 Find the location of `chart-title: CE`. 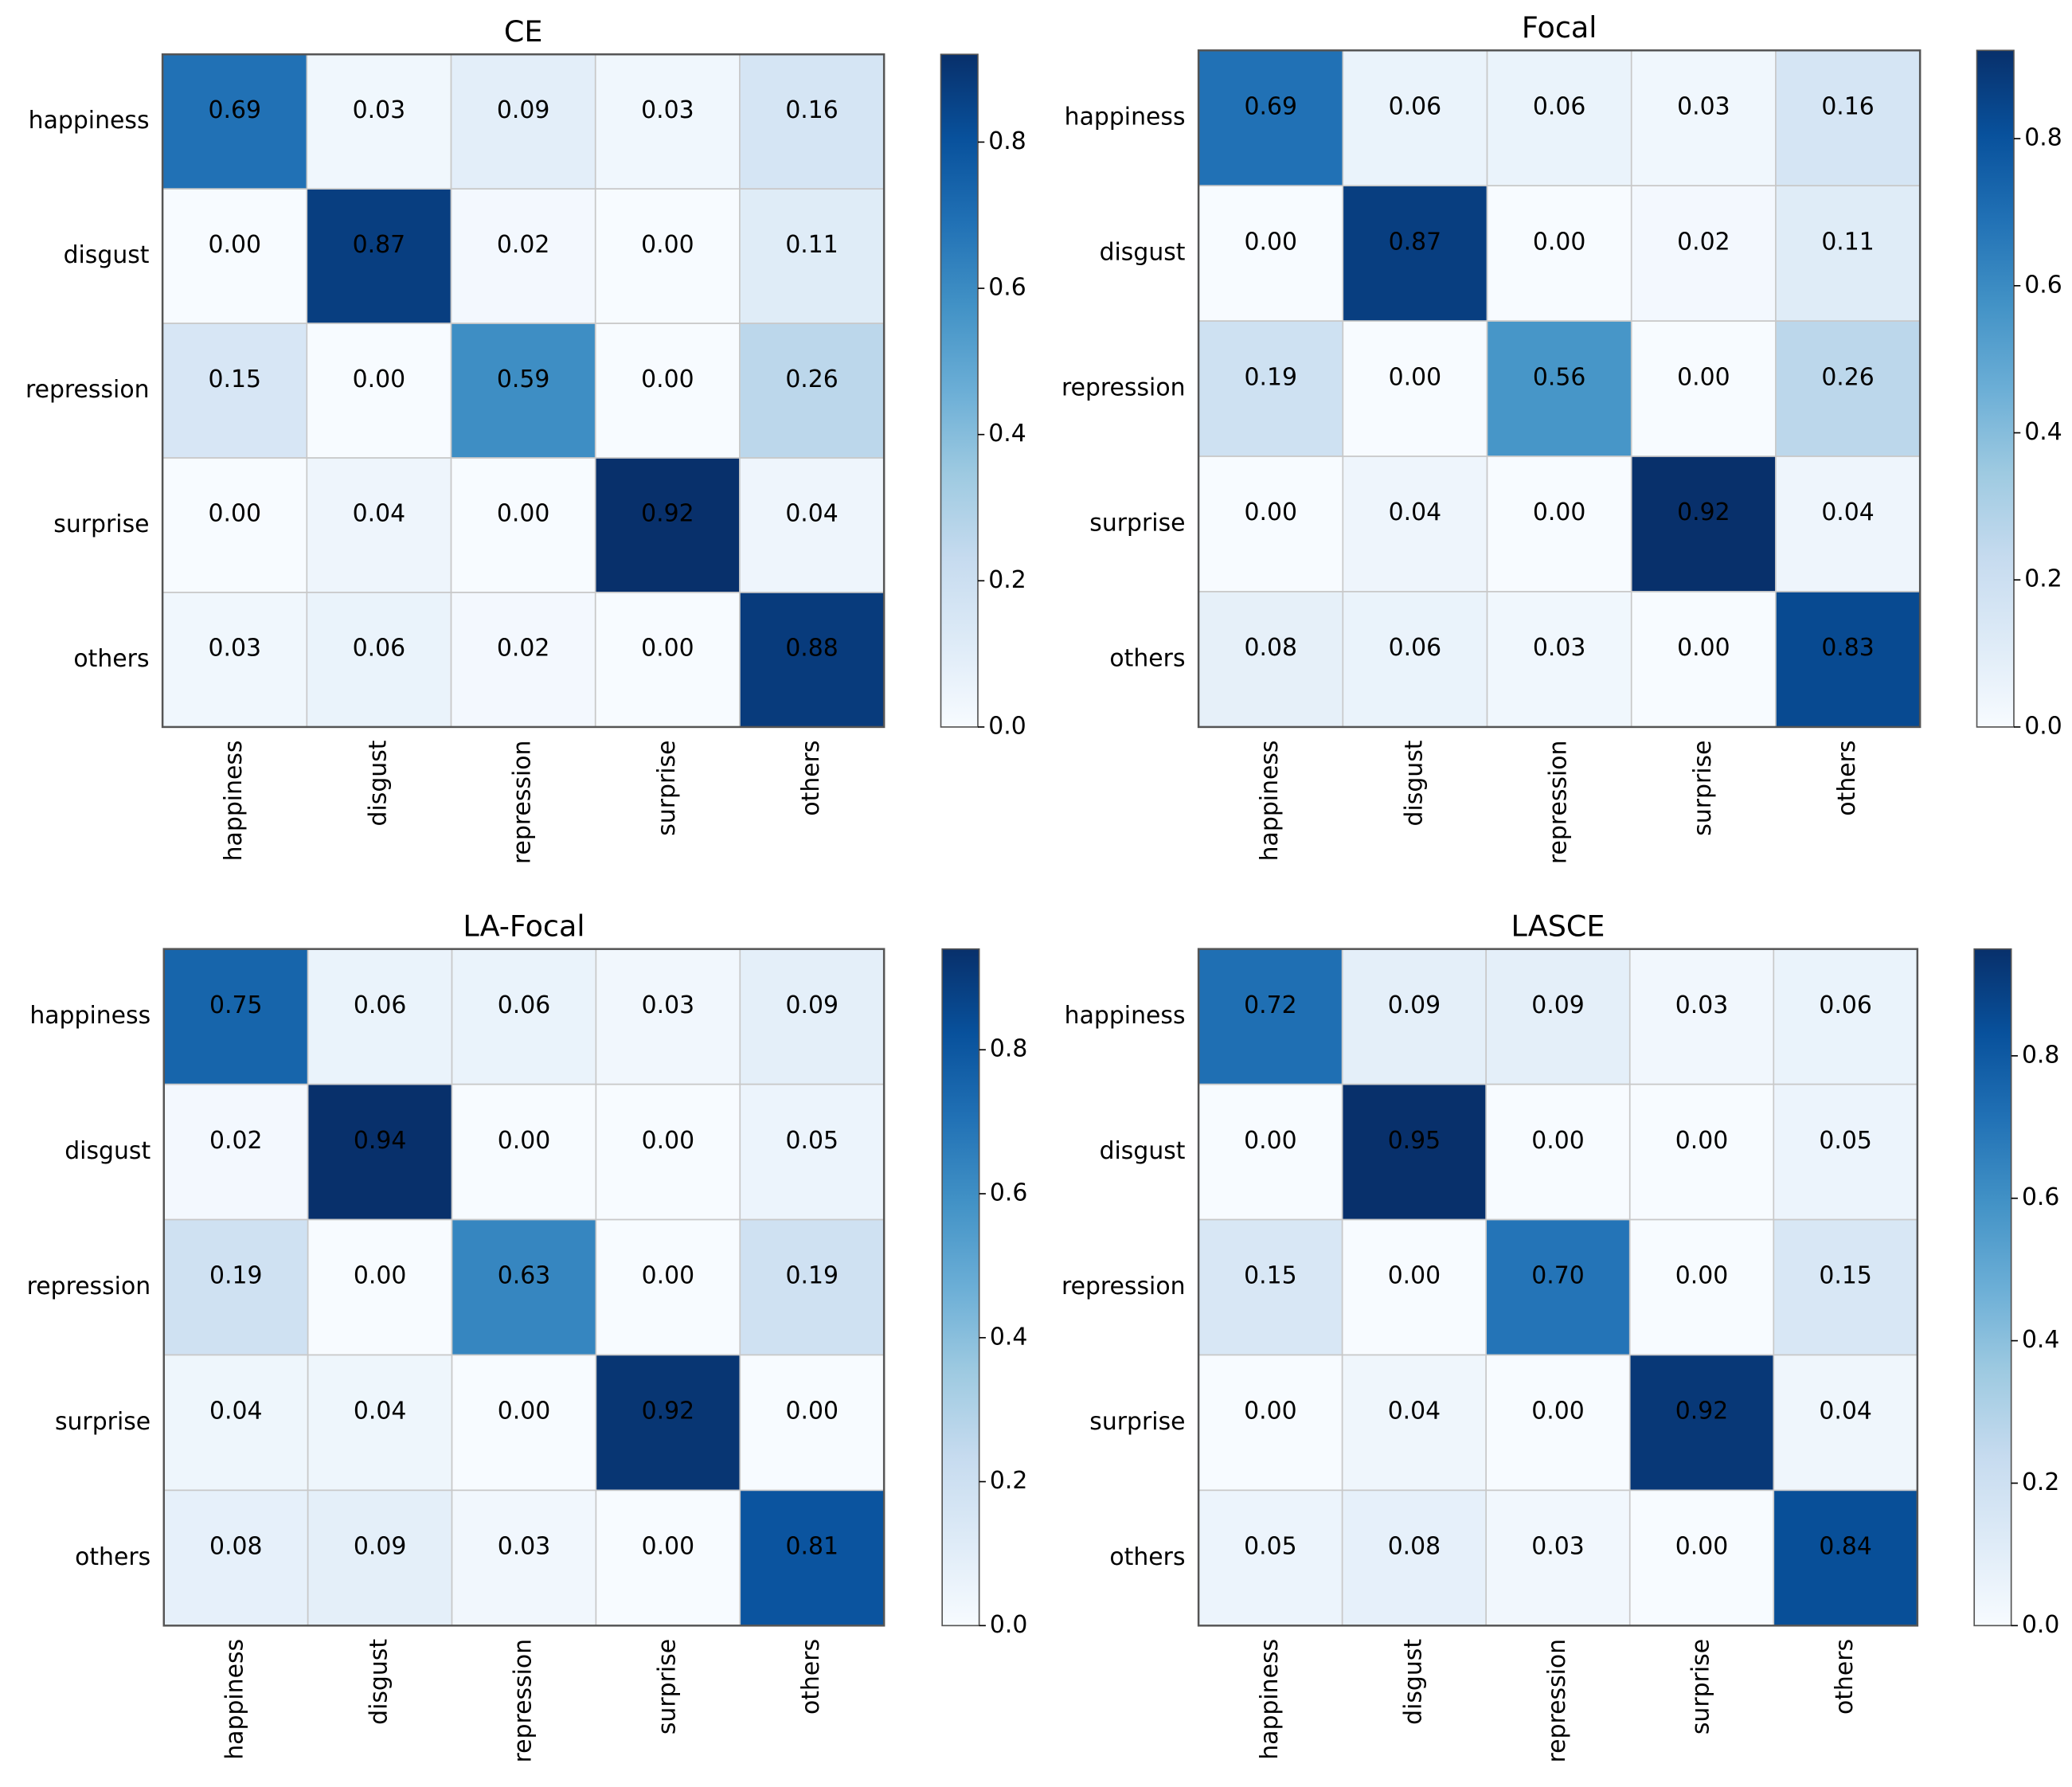

chart-title: CE is located at coordinates (524, 31).